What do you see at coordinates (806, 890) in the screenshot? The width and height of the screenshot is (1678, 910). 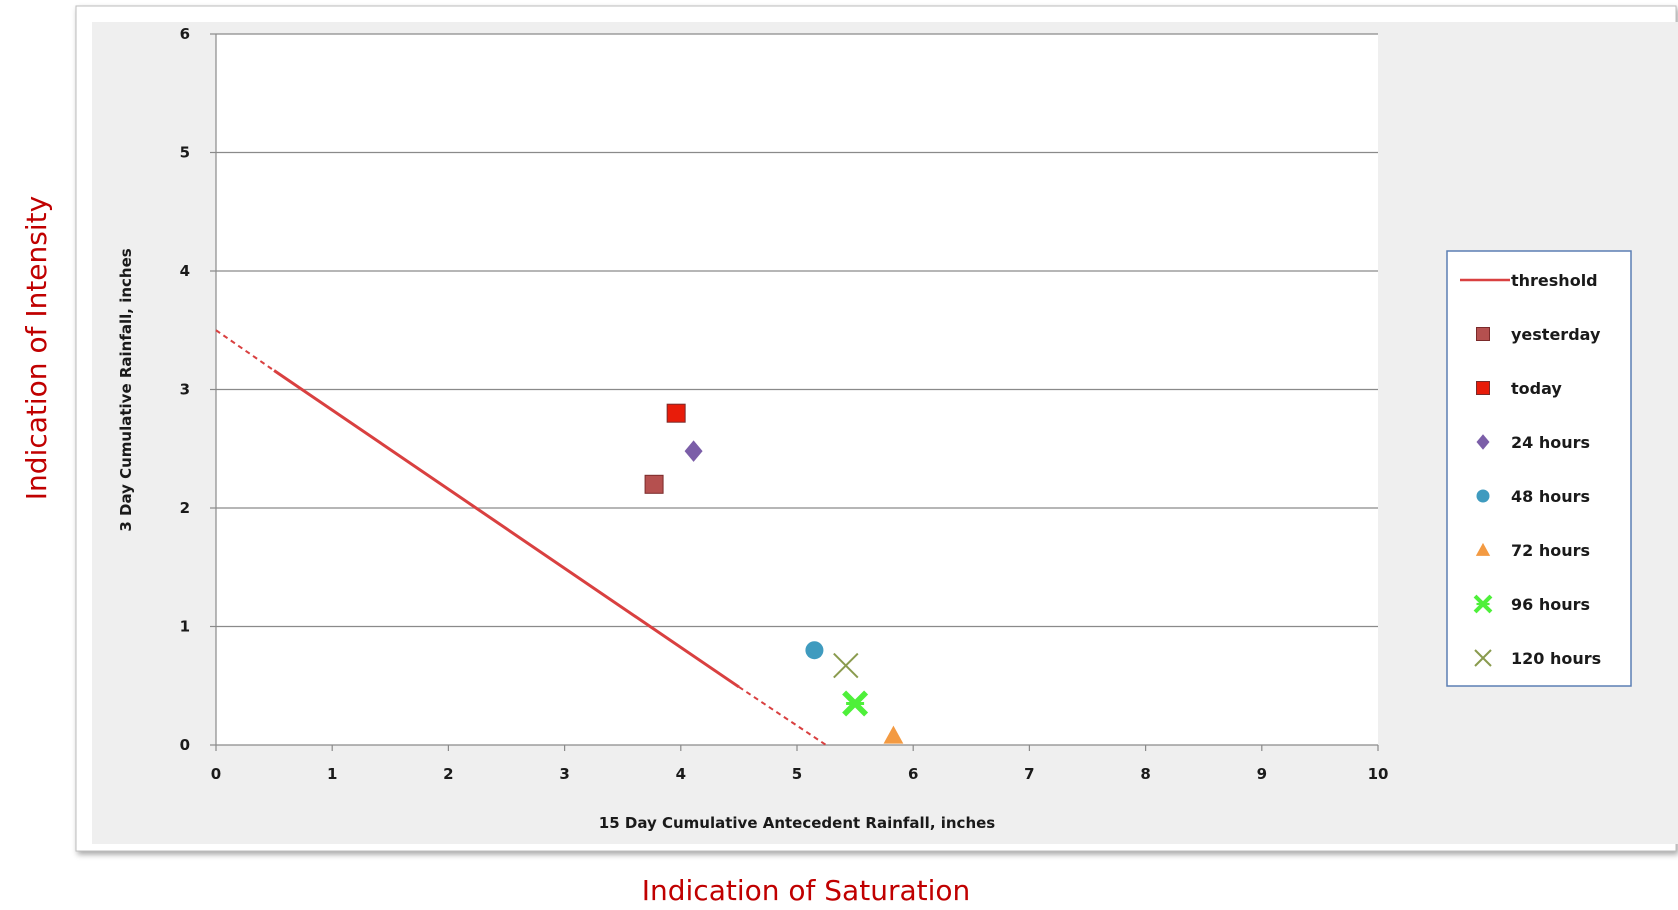 I see `annotation-saturation: Indication of Saturation` at bounding box center [806, 890].